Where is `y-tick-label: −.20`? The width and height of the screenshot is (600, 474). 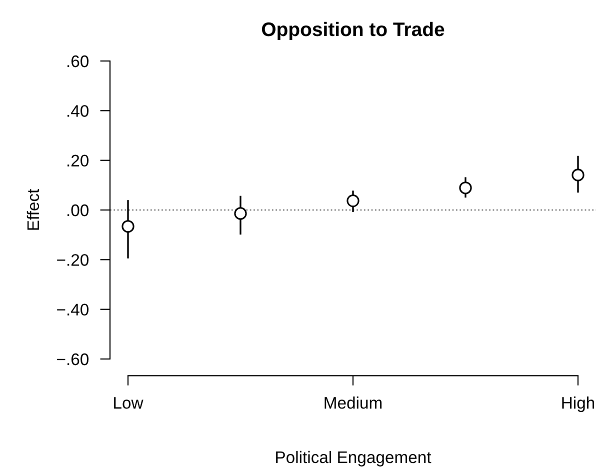
y-tick-label: −.20 is located at coordinates (73, 260).